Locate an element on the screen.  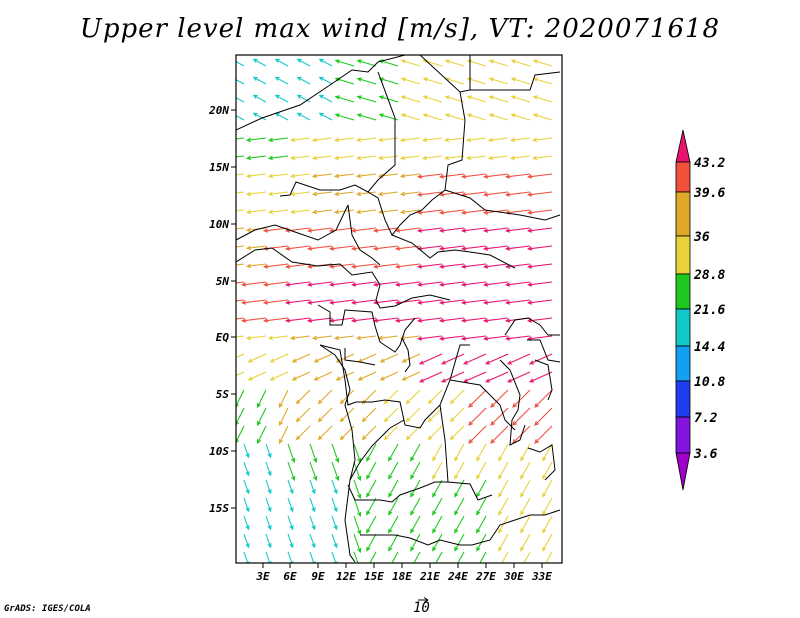
lon-tick-label: 9E is located at coordinates (318, 576).